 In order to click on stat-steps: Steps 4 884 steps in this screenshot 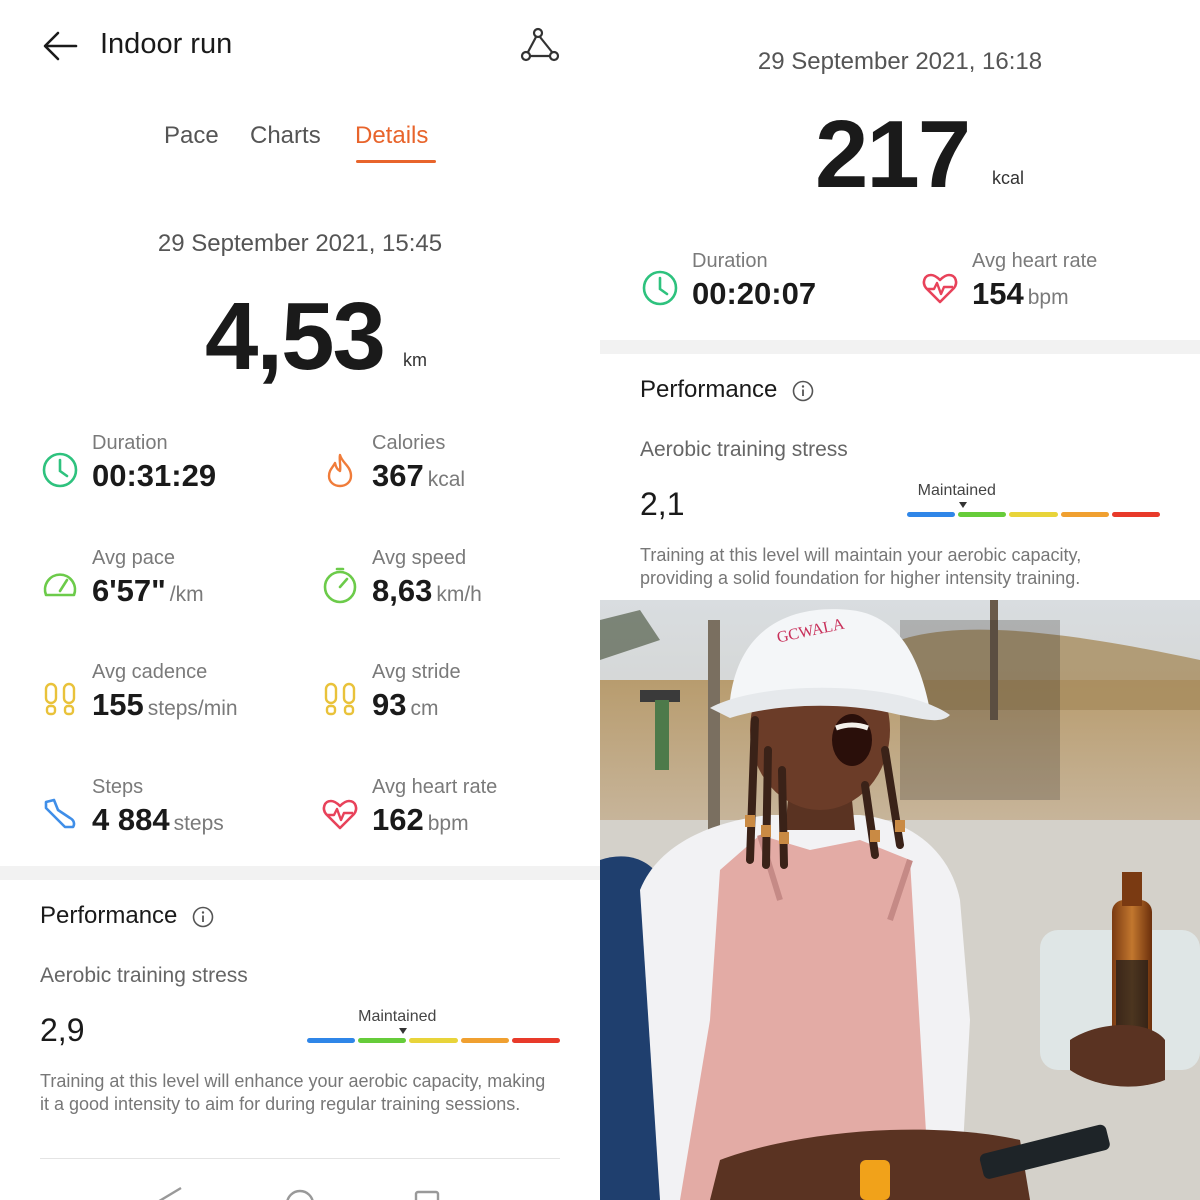, I will do `click(170, 816)`.